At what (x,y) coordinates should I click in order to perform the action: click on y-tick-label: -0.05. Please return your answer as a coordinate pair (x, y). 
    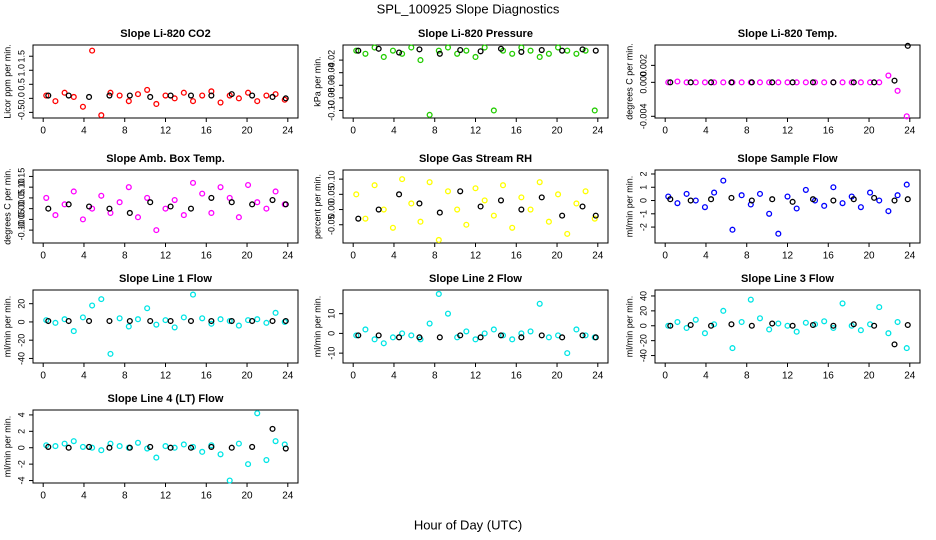
    Looking at the image, I should click on (21, 219).